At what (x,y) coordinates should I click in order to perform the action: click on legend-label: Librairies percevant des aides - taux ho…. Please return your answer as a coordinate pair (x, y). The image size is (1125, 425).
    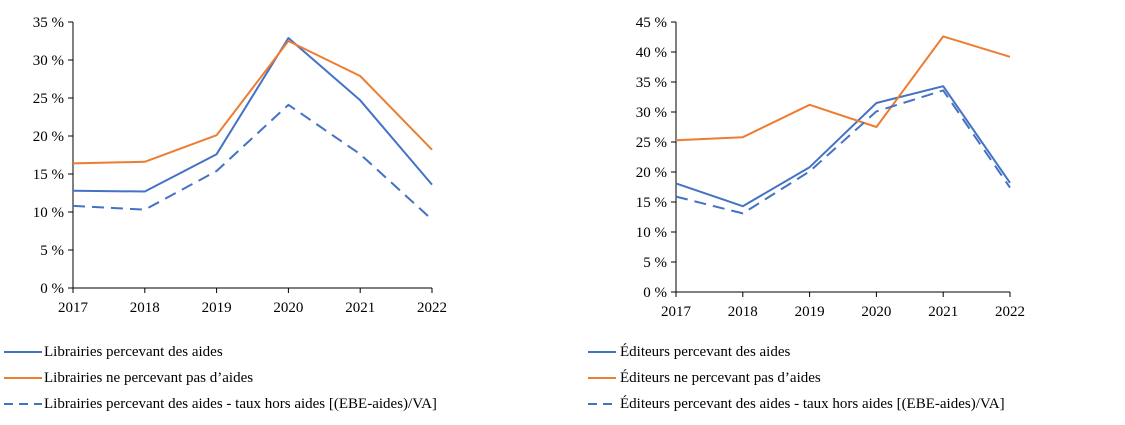
    Looking at the image, I should click on (240, 404).